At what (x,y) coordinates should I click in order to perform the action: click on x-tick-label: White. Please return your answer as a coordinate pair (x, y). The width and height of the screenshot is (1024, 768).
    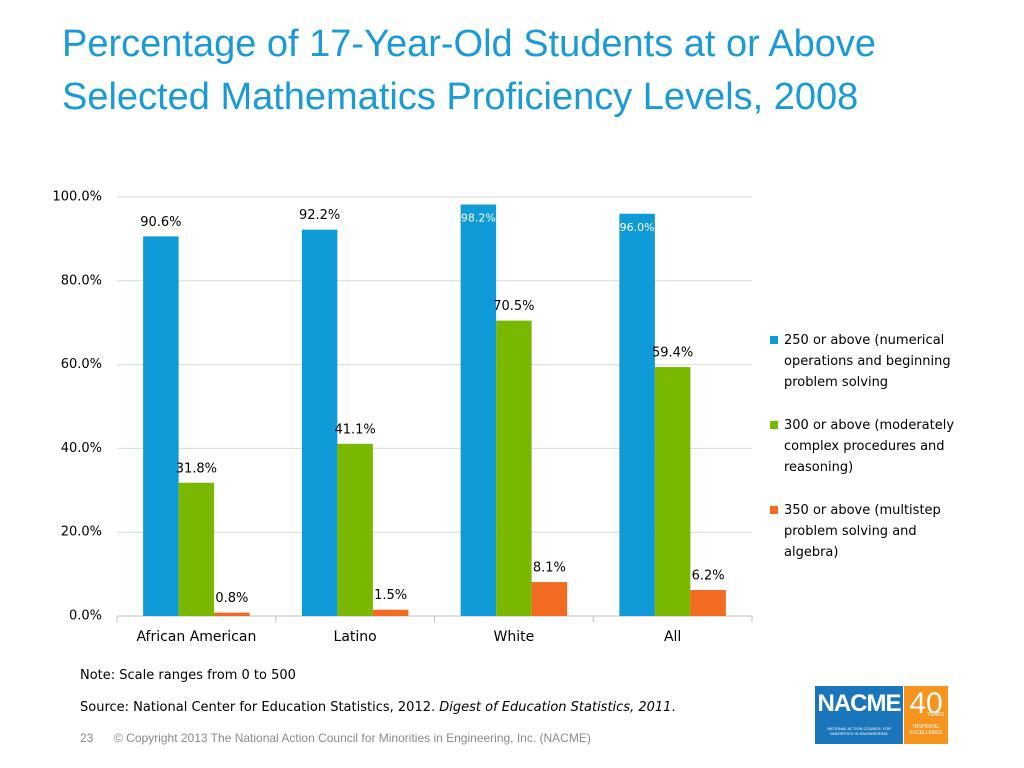
    Looking at the image, I should click on (514, 637).